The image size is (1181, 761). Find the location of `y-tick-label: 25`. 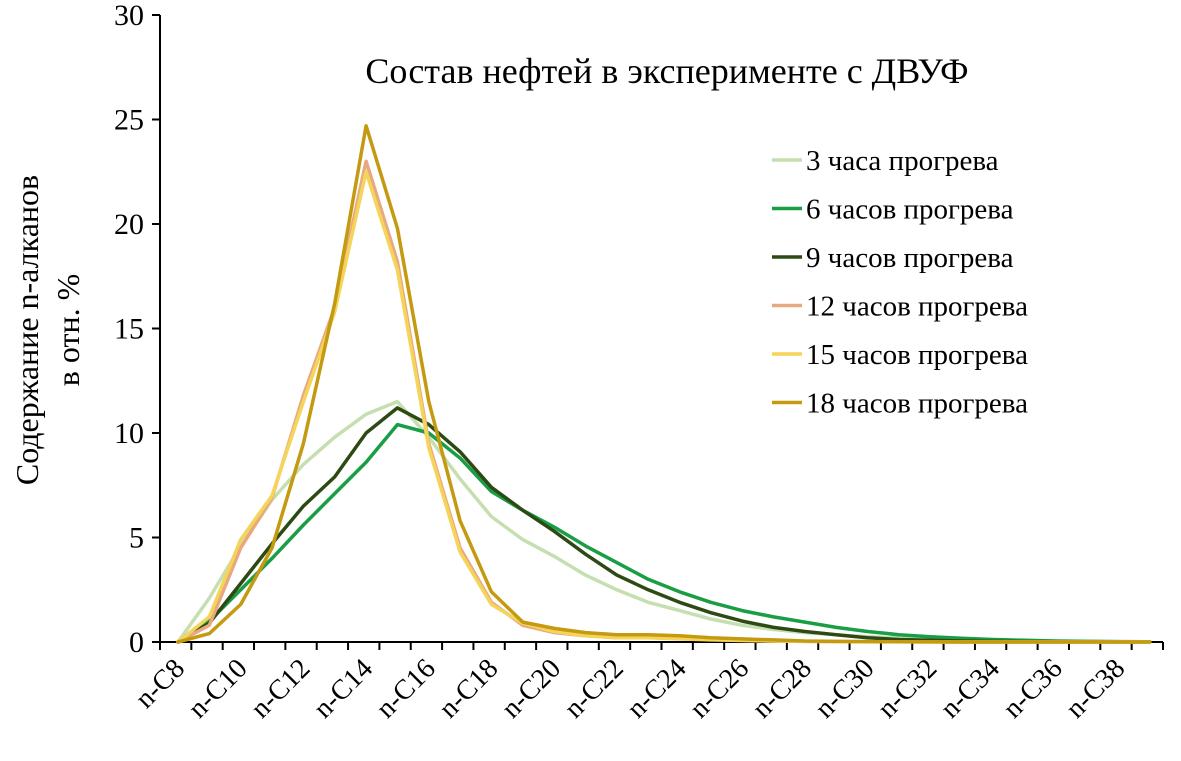

y-tick-label: 25 is located at coordinates (129, 120).